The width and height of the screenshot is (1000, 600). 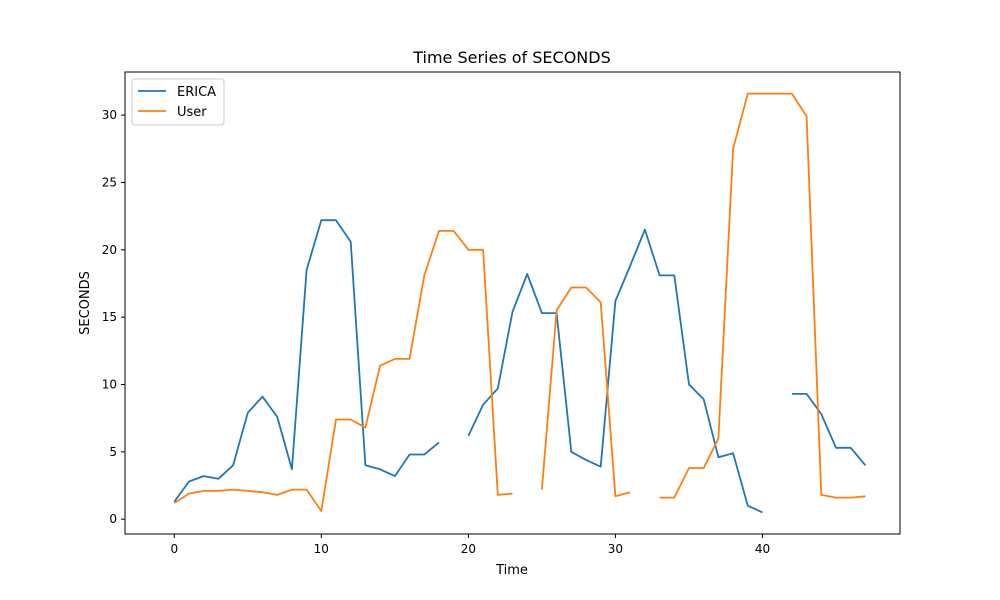 What do you see at coordinates (109, 182) in the screenshot?
I see `y-tick-label: 25` at bounding box center [109, 182].